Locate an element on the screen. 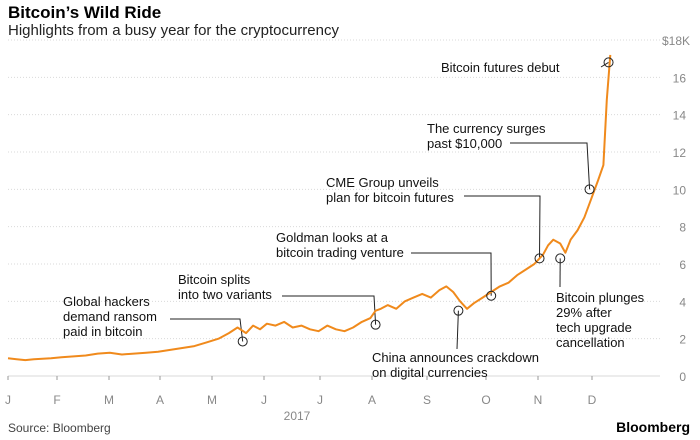  annotation-text-line: China announces crackdown is located at coordinates (455, 357).